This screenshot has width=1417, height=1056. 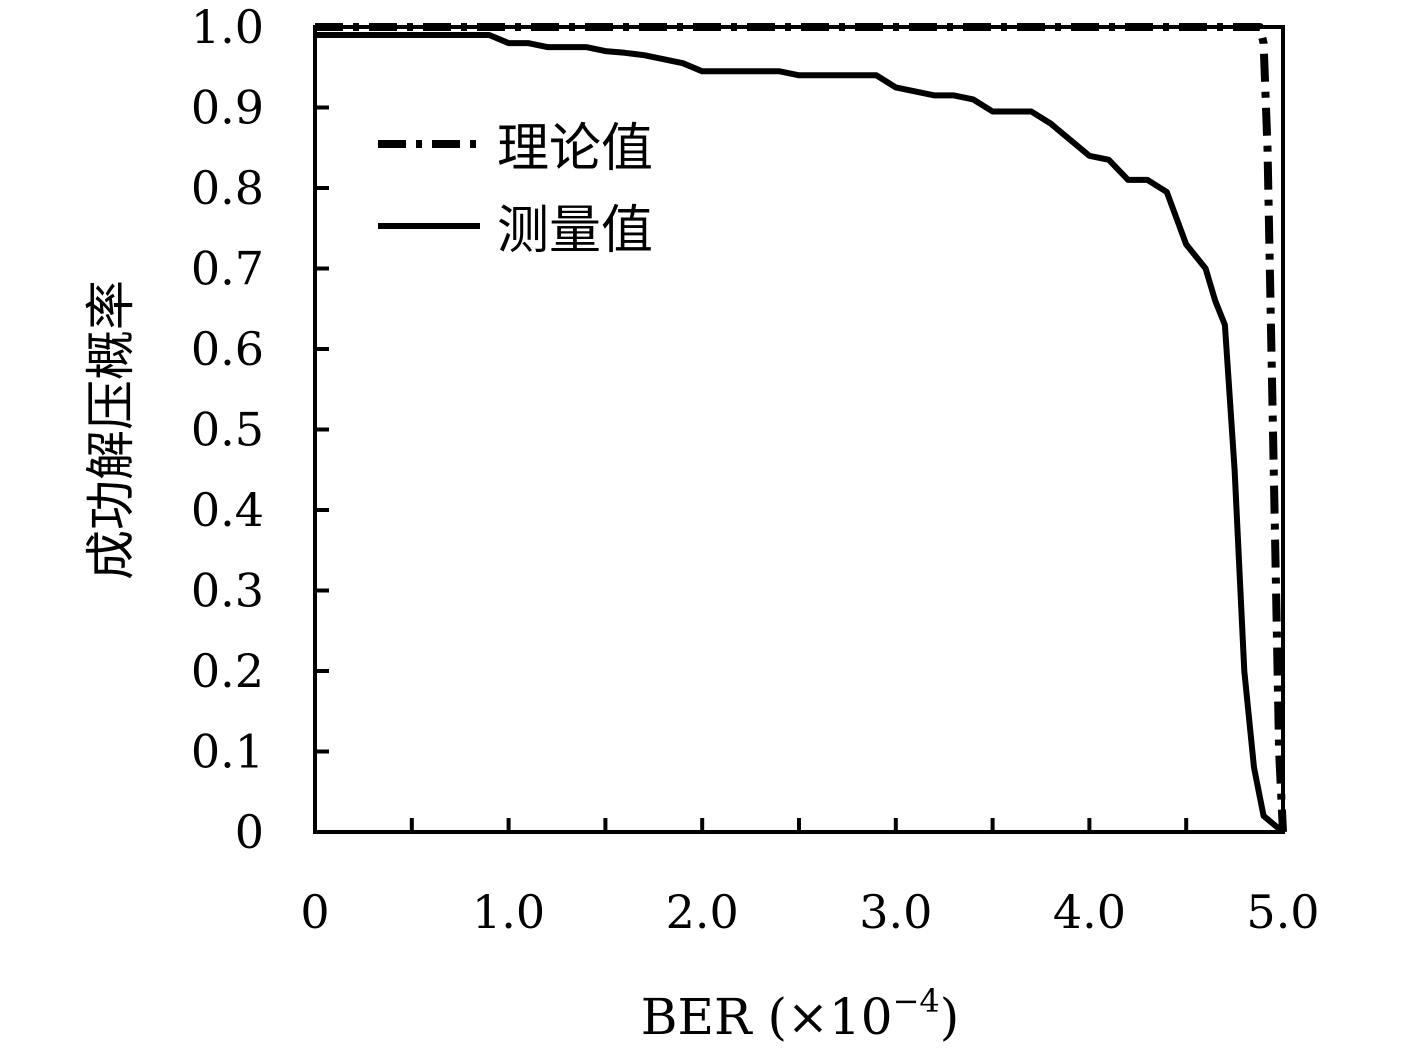 I want to click on x-tick-label: 5.0, so click(x=1282, y=912).